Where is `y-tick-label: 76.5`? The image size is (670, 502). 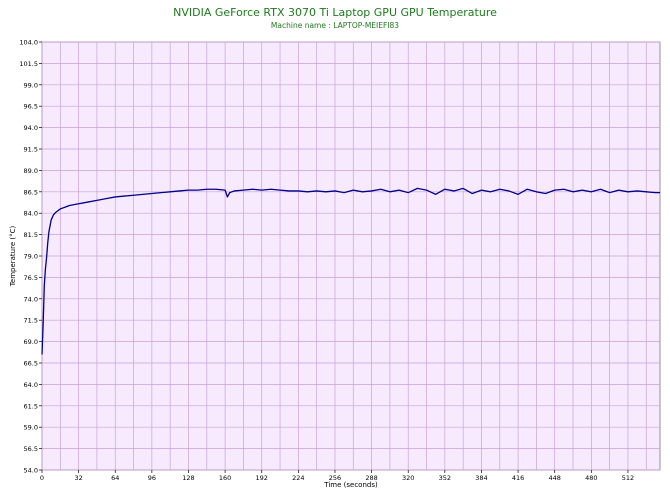
y-tick-label: 76.5 is located at coordinates (31, 278).